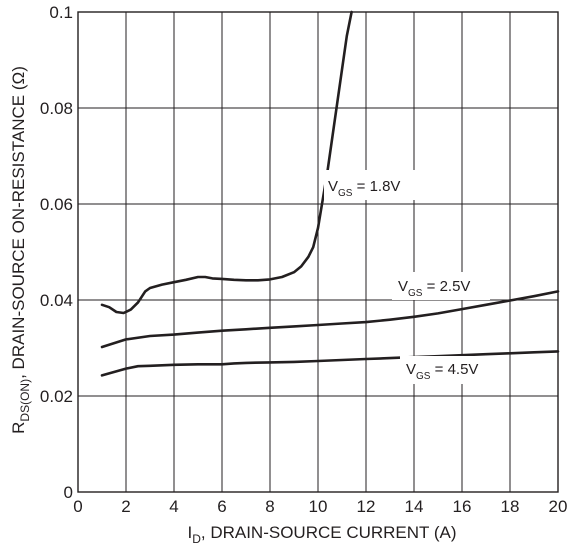  Describe the element at coordinates (125, 506) in the screenshot. I see `x-tick-label-2: 2` at that location.